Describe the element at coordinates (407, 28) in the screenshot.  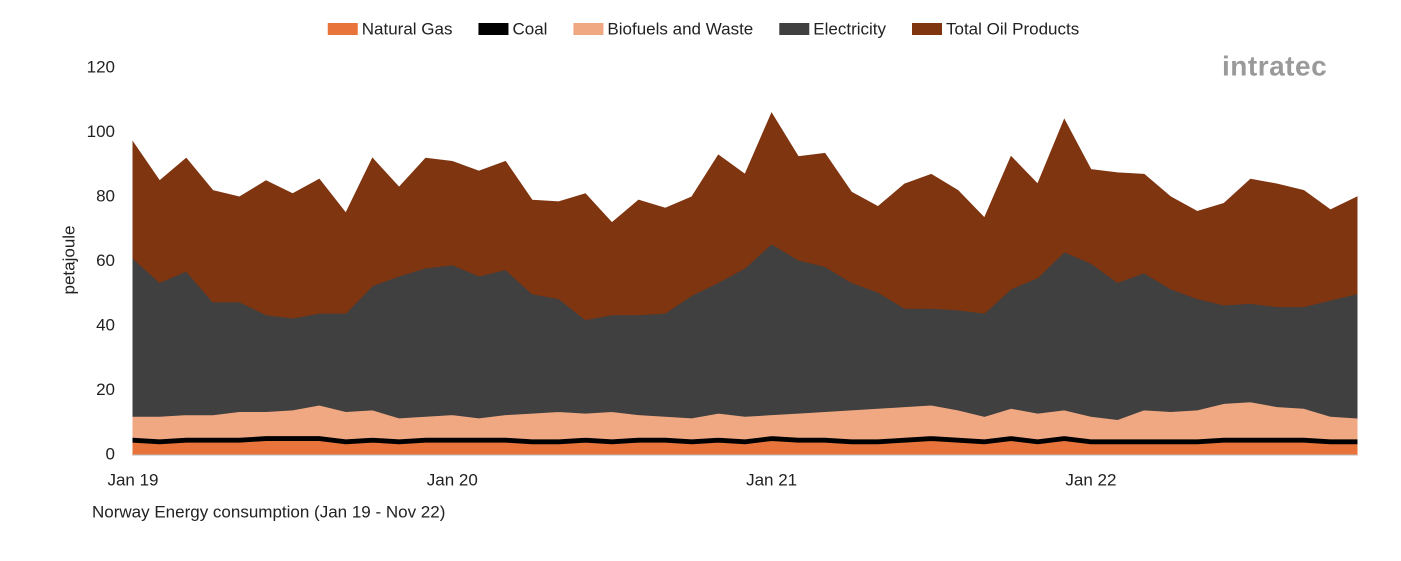
I see `legend-label: Natural Gas` at that location.